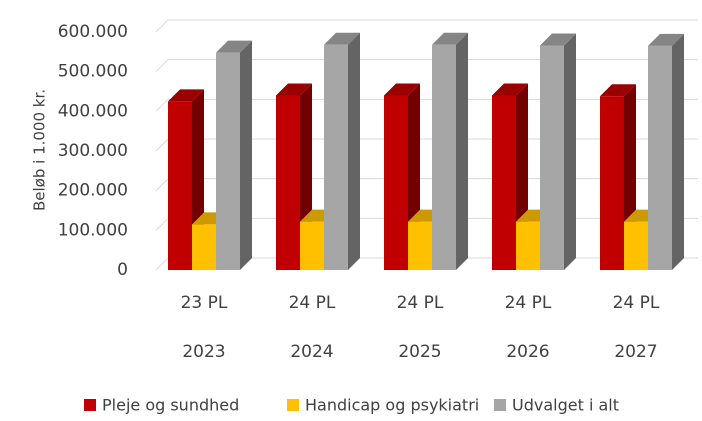  What do you see at coordinates (527, 352) in the screenshot?
I see `x-group-label: 2026` at bounding box center [527, 352].